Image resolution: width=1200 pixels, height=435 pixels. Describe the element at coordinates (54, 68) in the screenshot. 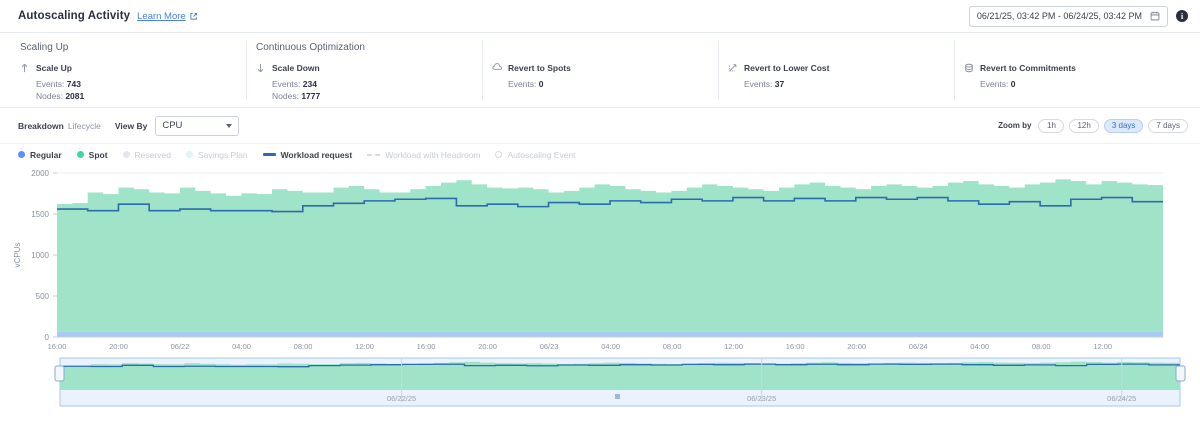

I see `metric-label: Scale Up` at that location.